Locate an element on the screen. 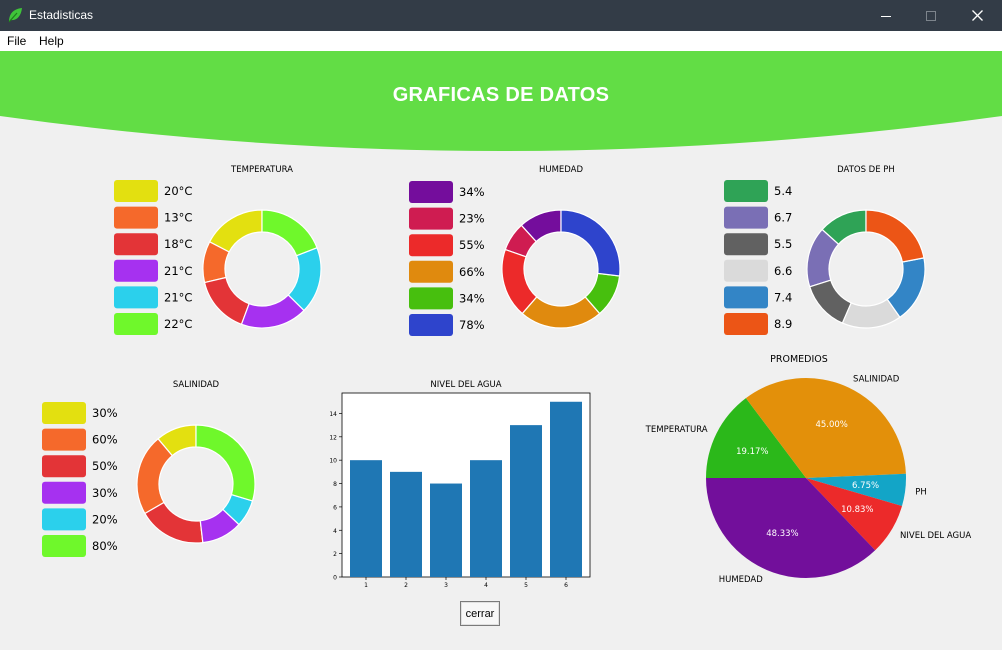 This screenshot has height=650, width=1002. legend-label-1: 34% is located at coordinates (472, 192).